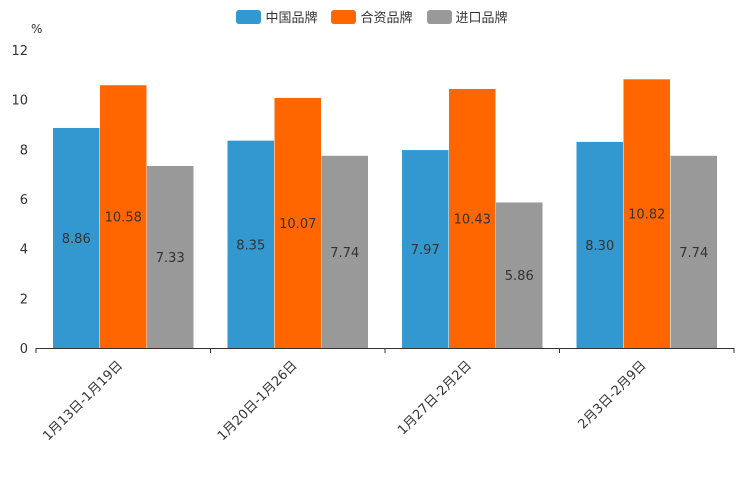 Image resolution: width=744 pixels, height=496 pixels. I want to click on x-tick-label: 1月20日-1月26日, so click(258, 401).